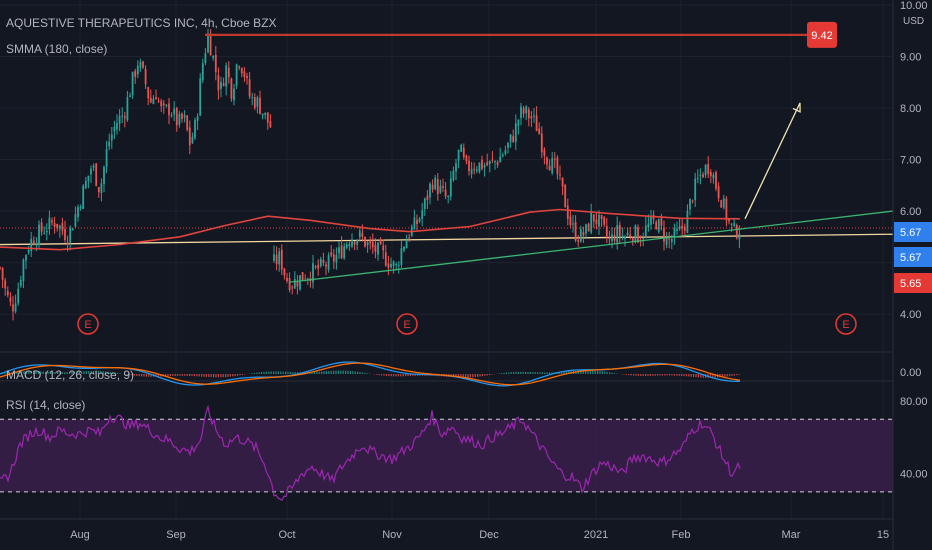 The height and width of the screenshot is (550, 932). Describe the element at coordinates (286, 535) in the screenshot. I see `time-tick-label: Oct` at that location.